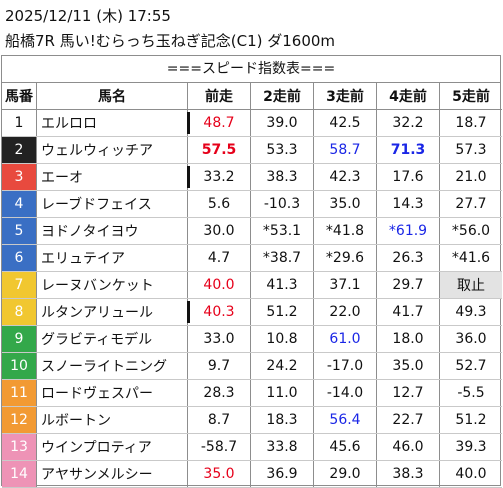 This screenshot has width=503, height=488. What do you see at coordinates (252, 231) in the screenshot?
I see `table-row: 5 ヨドノタイヨウ 30.0 *53.1 *41.8 *61.9 *56.0` at bounding box center [252, 231].